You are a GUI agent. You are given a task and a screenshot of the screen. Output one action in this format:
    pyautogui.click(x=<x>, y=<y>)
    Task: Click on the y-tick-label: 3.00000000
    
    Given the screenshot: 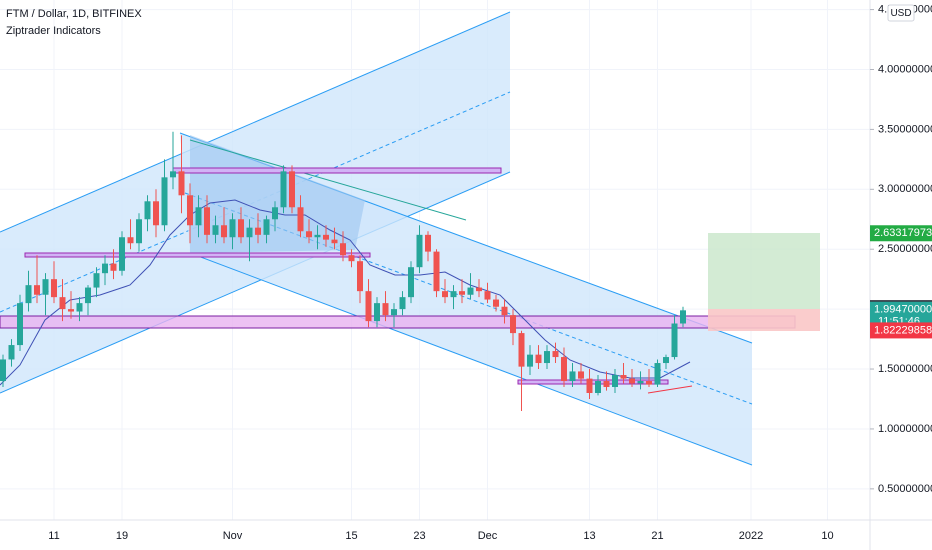 What is the action you would take?
    pyautogui.click(x=905, y=189)
    